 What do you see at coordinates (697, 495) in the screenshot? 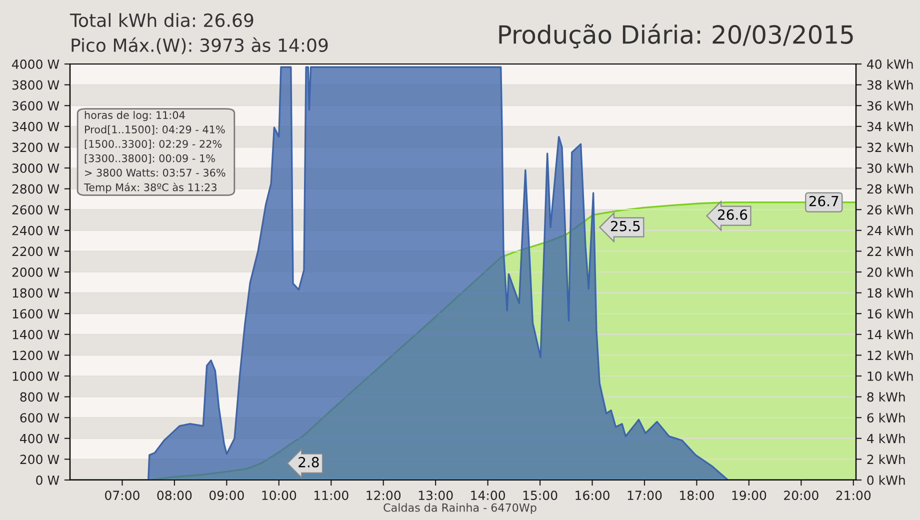
I see `x-tick-label: 18:00` at bounding box center [697, 495].